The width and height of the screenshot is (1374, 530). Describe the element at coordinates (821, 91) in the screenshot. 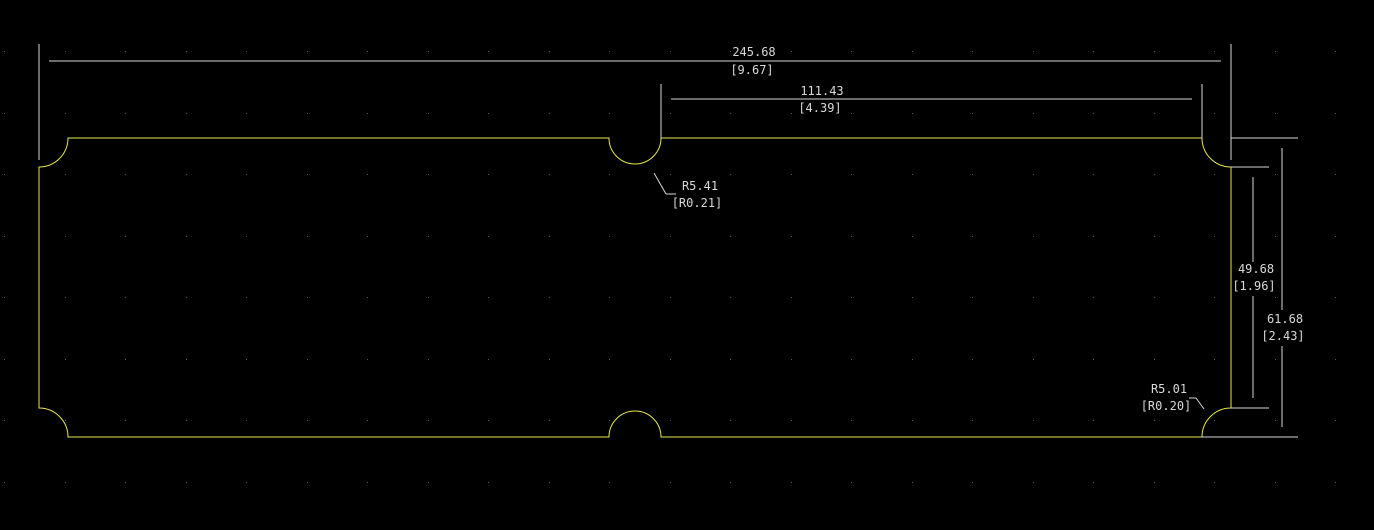

I see `notch-to-right-mm: 111.43` at that location.